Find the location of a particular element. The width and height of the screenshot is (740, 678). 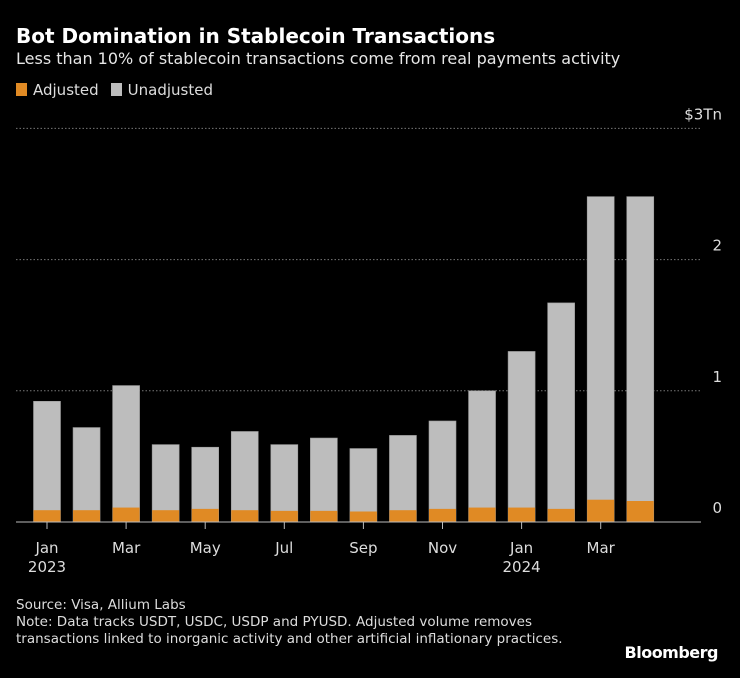

legend-label: Adjusted is located at coordinates (66, 90).